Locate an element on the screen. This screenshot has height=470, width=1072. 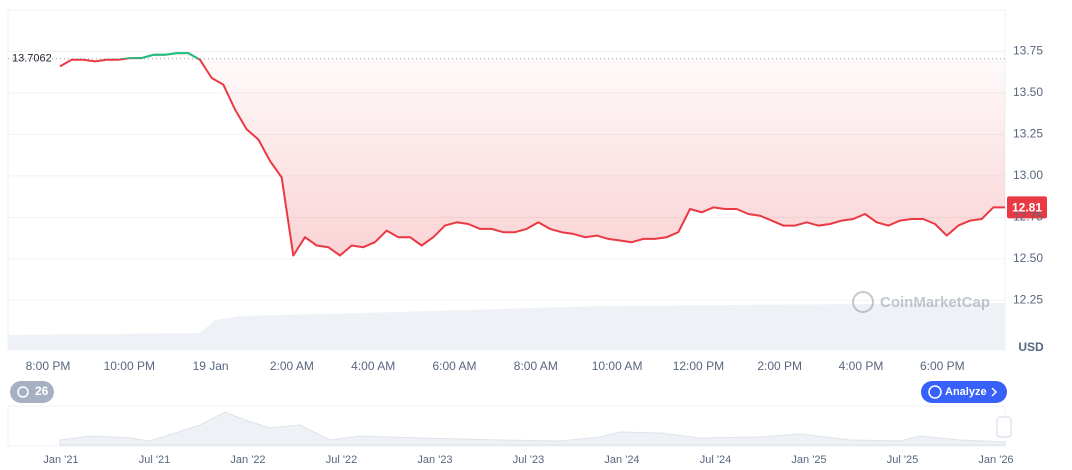
y-tick-label: 12.25 is located at coordinates (1028, 299).